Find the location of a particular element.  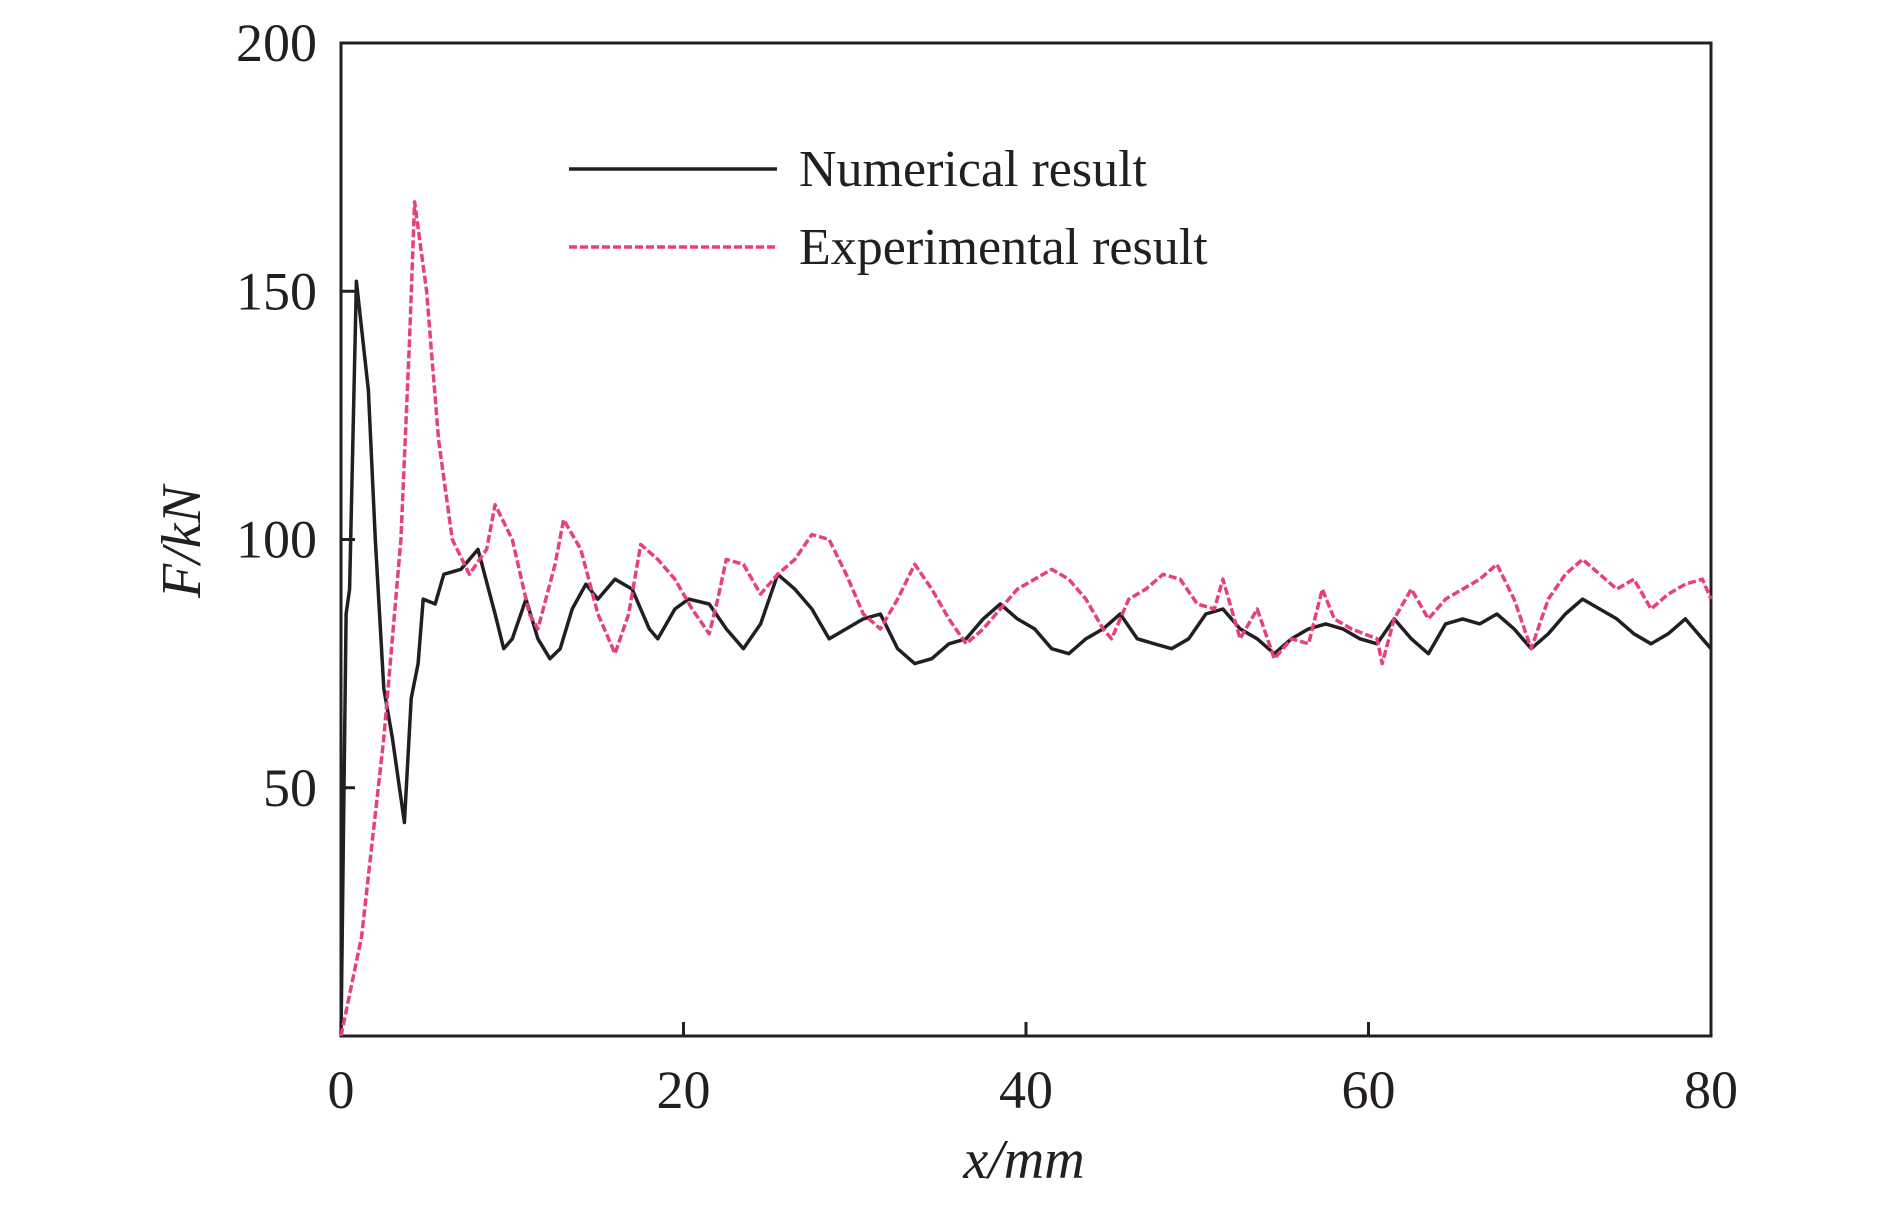

x-tick-label: 60 is located at coordinates (1369, 1090).